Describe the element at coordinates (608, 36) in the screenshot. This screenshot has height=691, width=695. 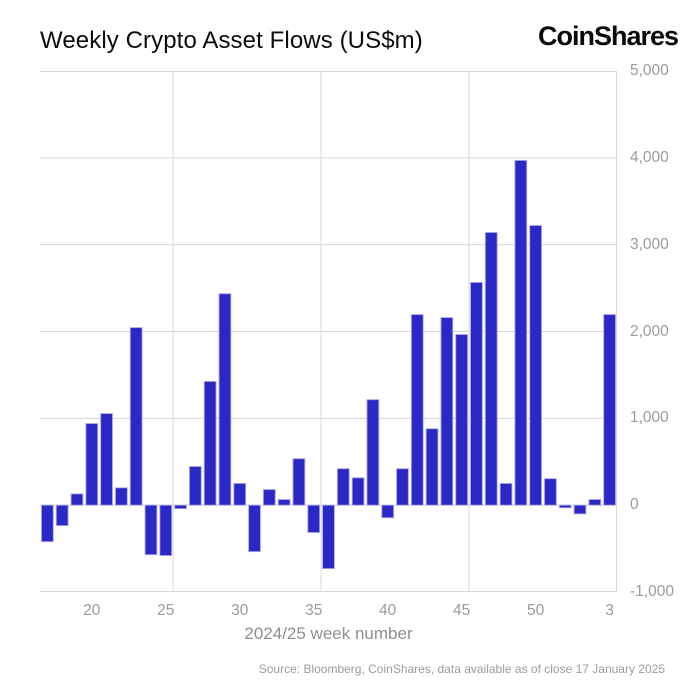
I see `coinshares-logo: CoinShares` at that location.